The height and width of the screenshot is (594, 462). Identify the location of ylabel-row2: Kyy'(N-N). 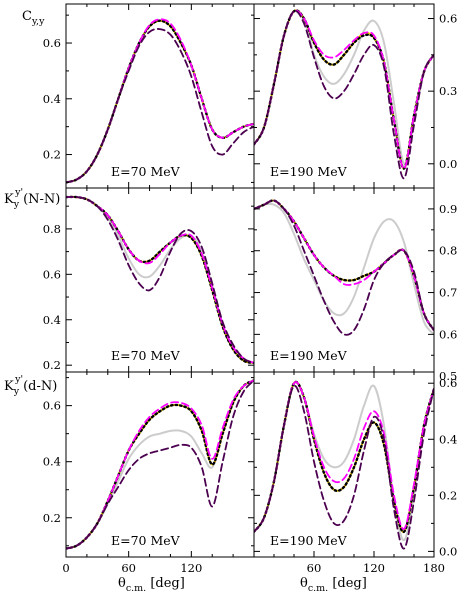
(32, 198).